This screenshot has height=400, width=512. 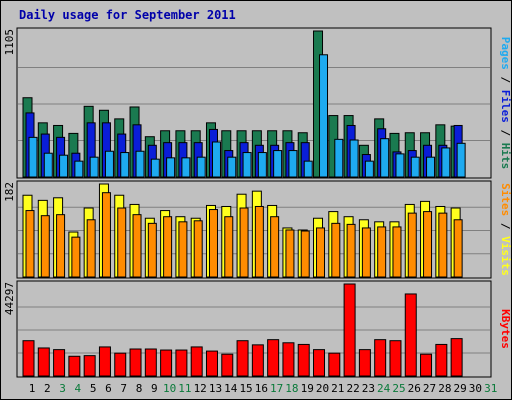 What do you see at coordinates (62, 388) in the screenshot?
I see `x-tick-label-day-3: 3` at bounding box center [62, 388].